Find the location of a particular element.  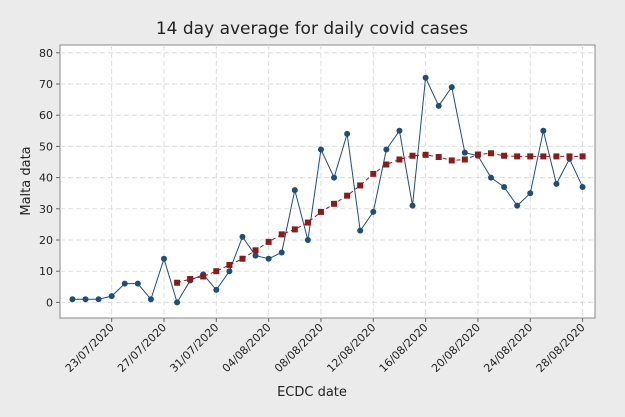

y-tick-label: 50 is located at coordinates (46, 146).